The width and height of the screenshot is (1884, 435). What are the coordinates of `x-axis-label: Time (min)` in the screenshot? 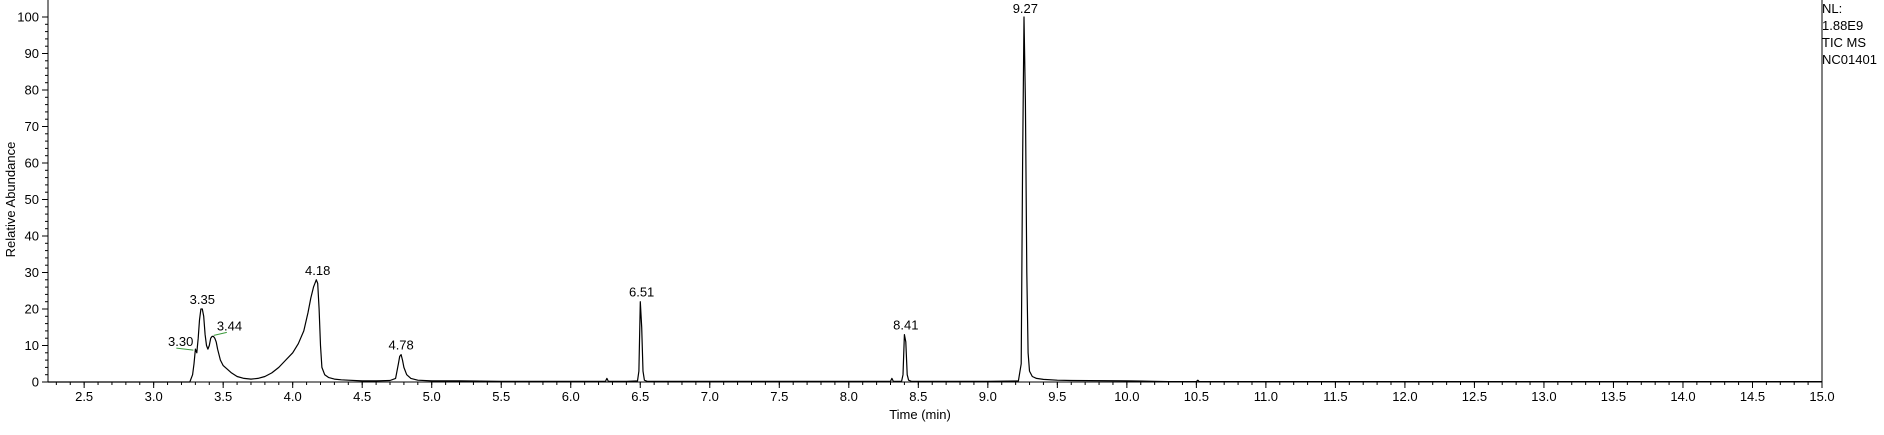 It's located at (920, 414).